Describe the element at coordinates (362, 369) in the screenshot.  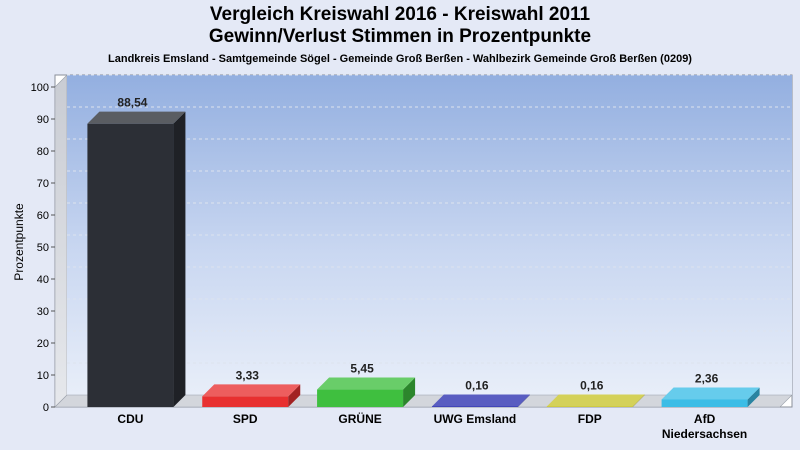
I see `bar-value-label: 5,45` at that location.